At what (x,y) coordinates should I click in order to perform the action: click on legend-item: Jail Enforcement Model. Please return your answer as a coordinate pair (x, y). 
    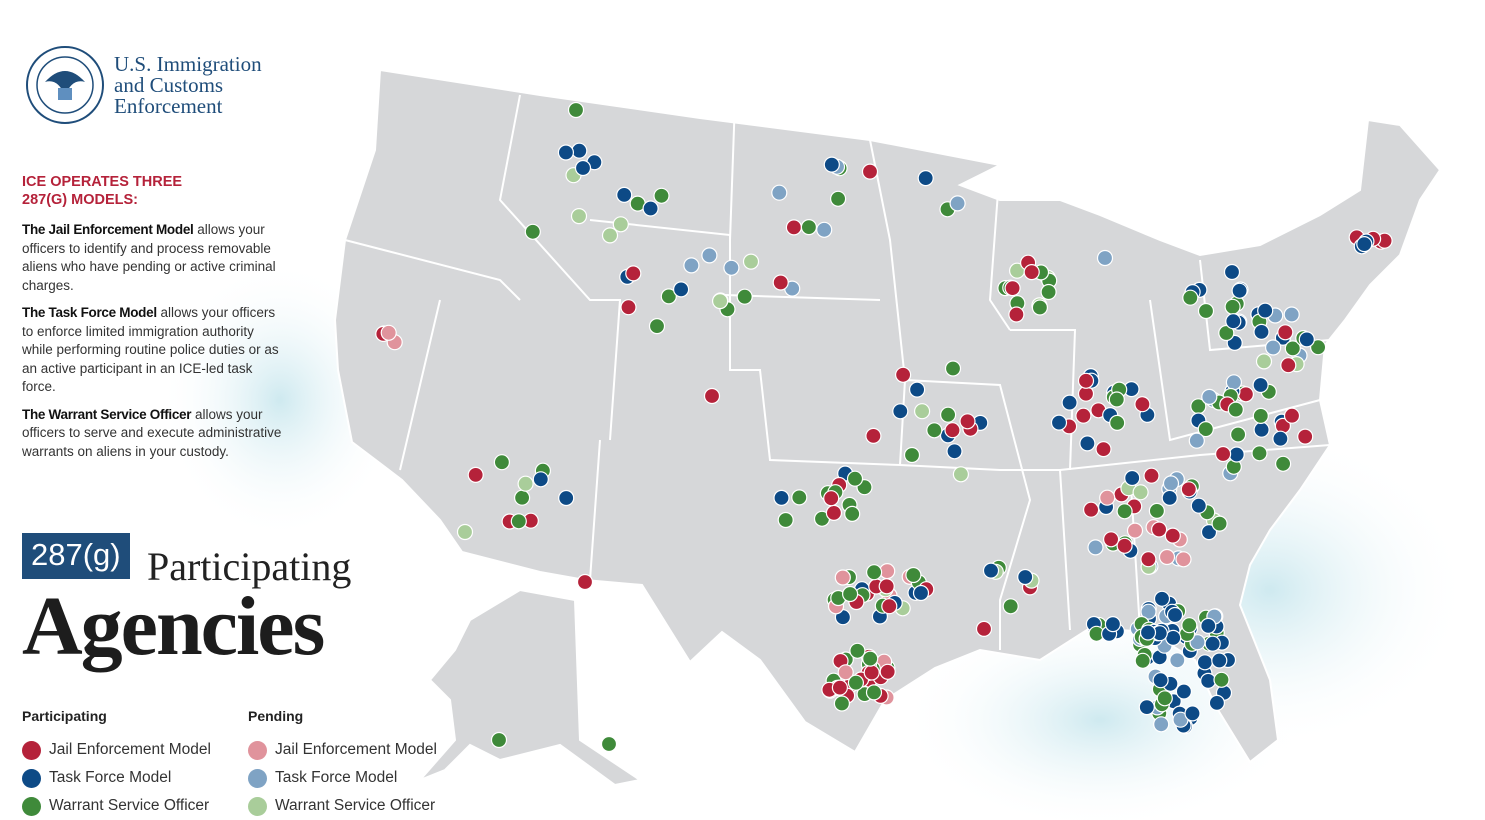
    Looking at the image, I should click on (116, 750).